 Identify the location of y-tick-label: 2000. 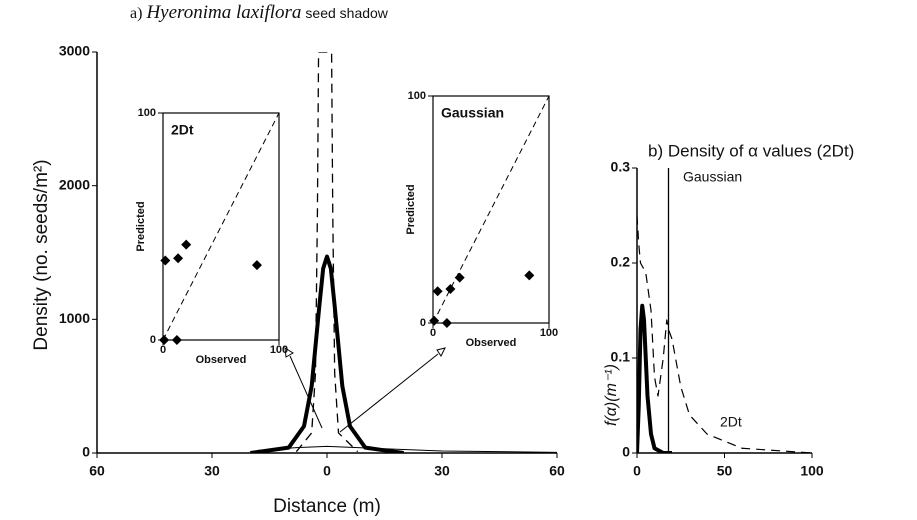
(74, 184).